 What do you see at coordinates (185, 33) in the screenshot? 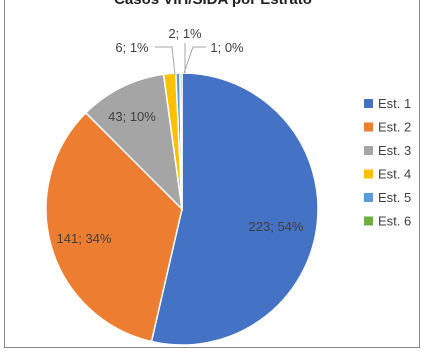
I see `data-label-5: 2; 1%` at bounding box center [185, 33].